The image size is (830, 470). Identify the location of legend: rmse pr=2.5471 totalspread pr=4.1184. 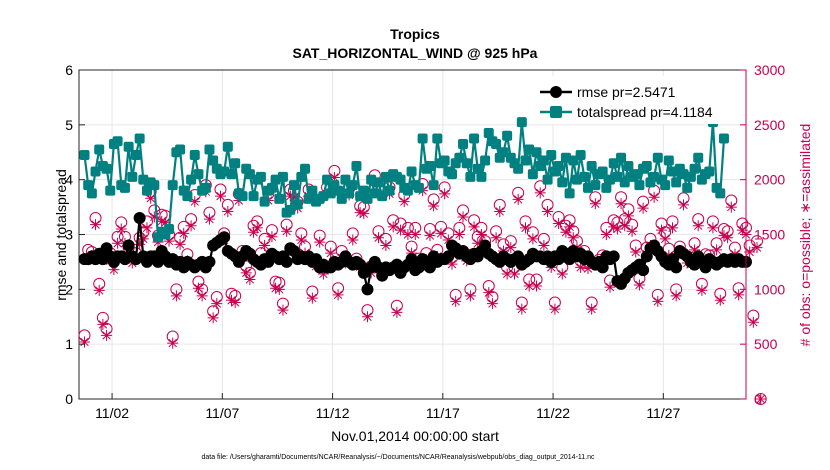
(636, 100).